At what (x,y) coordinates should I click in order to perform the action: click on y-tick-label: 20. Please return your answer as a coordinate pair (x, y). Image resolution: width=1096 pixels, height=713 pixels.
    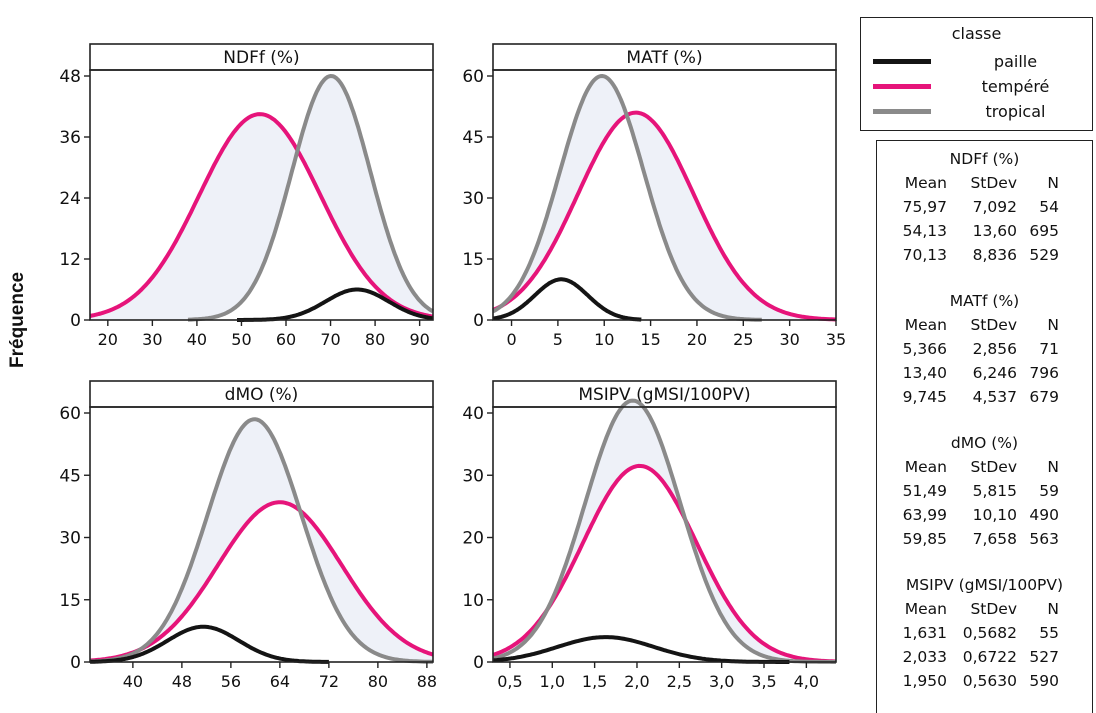
    Looking at the image, I should click on (473, 539).